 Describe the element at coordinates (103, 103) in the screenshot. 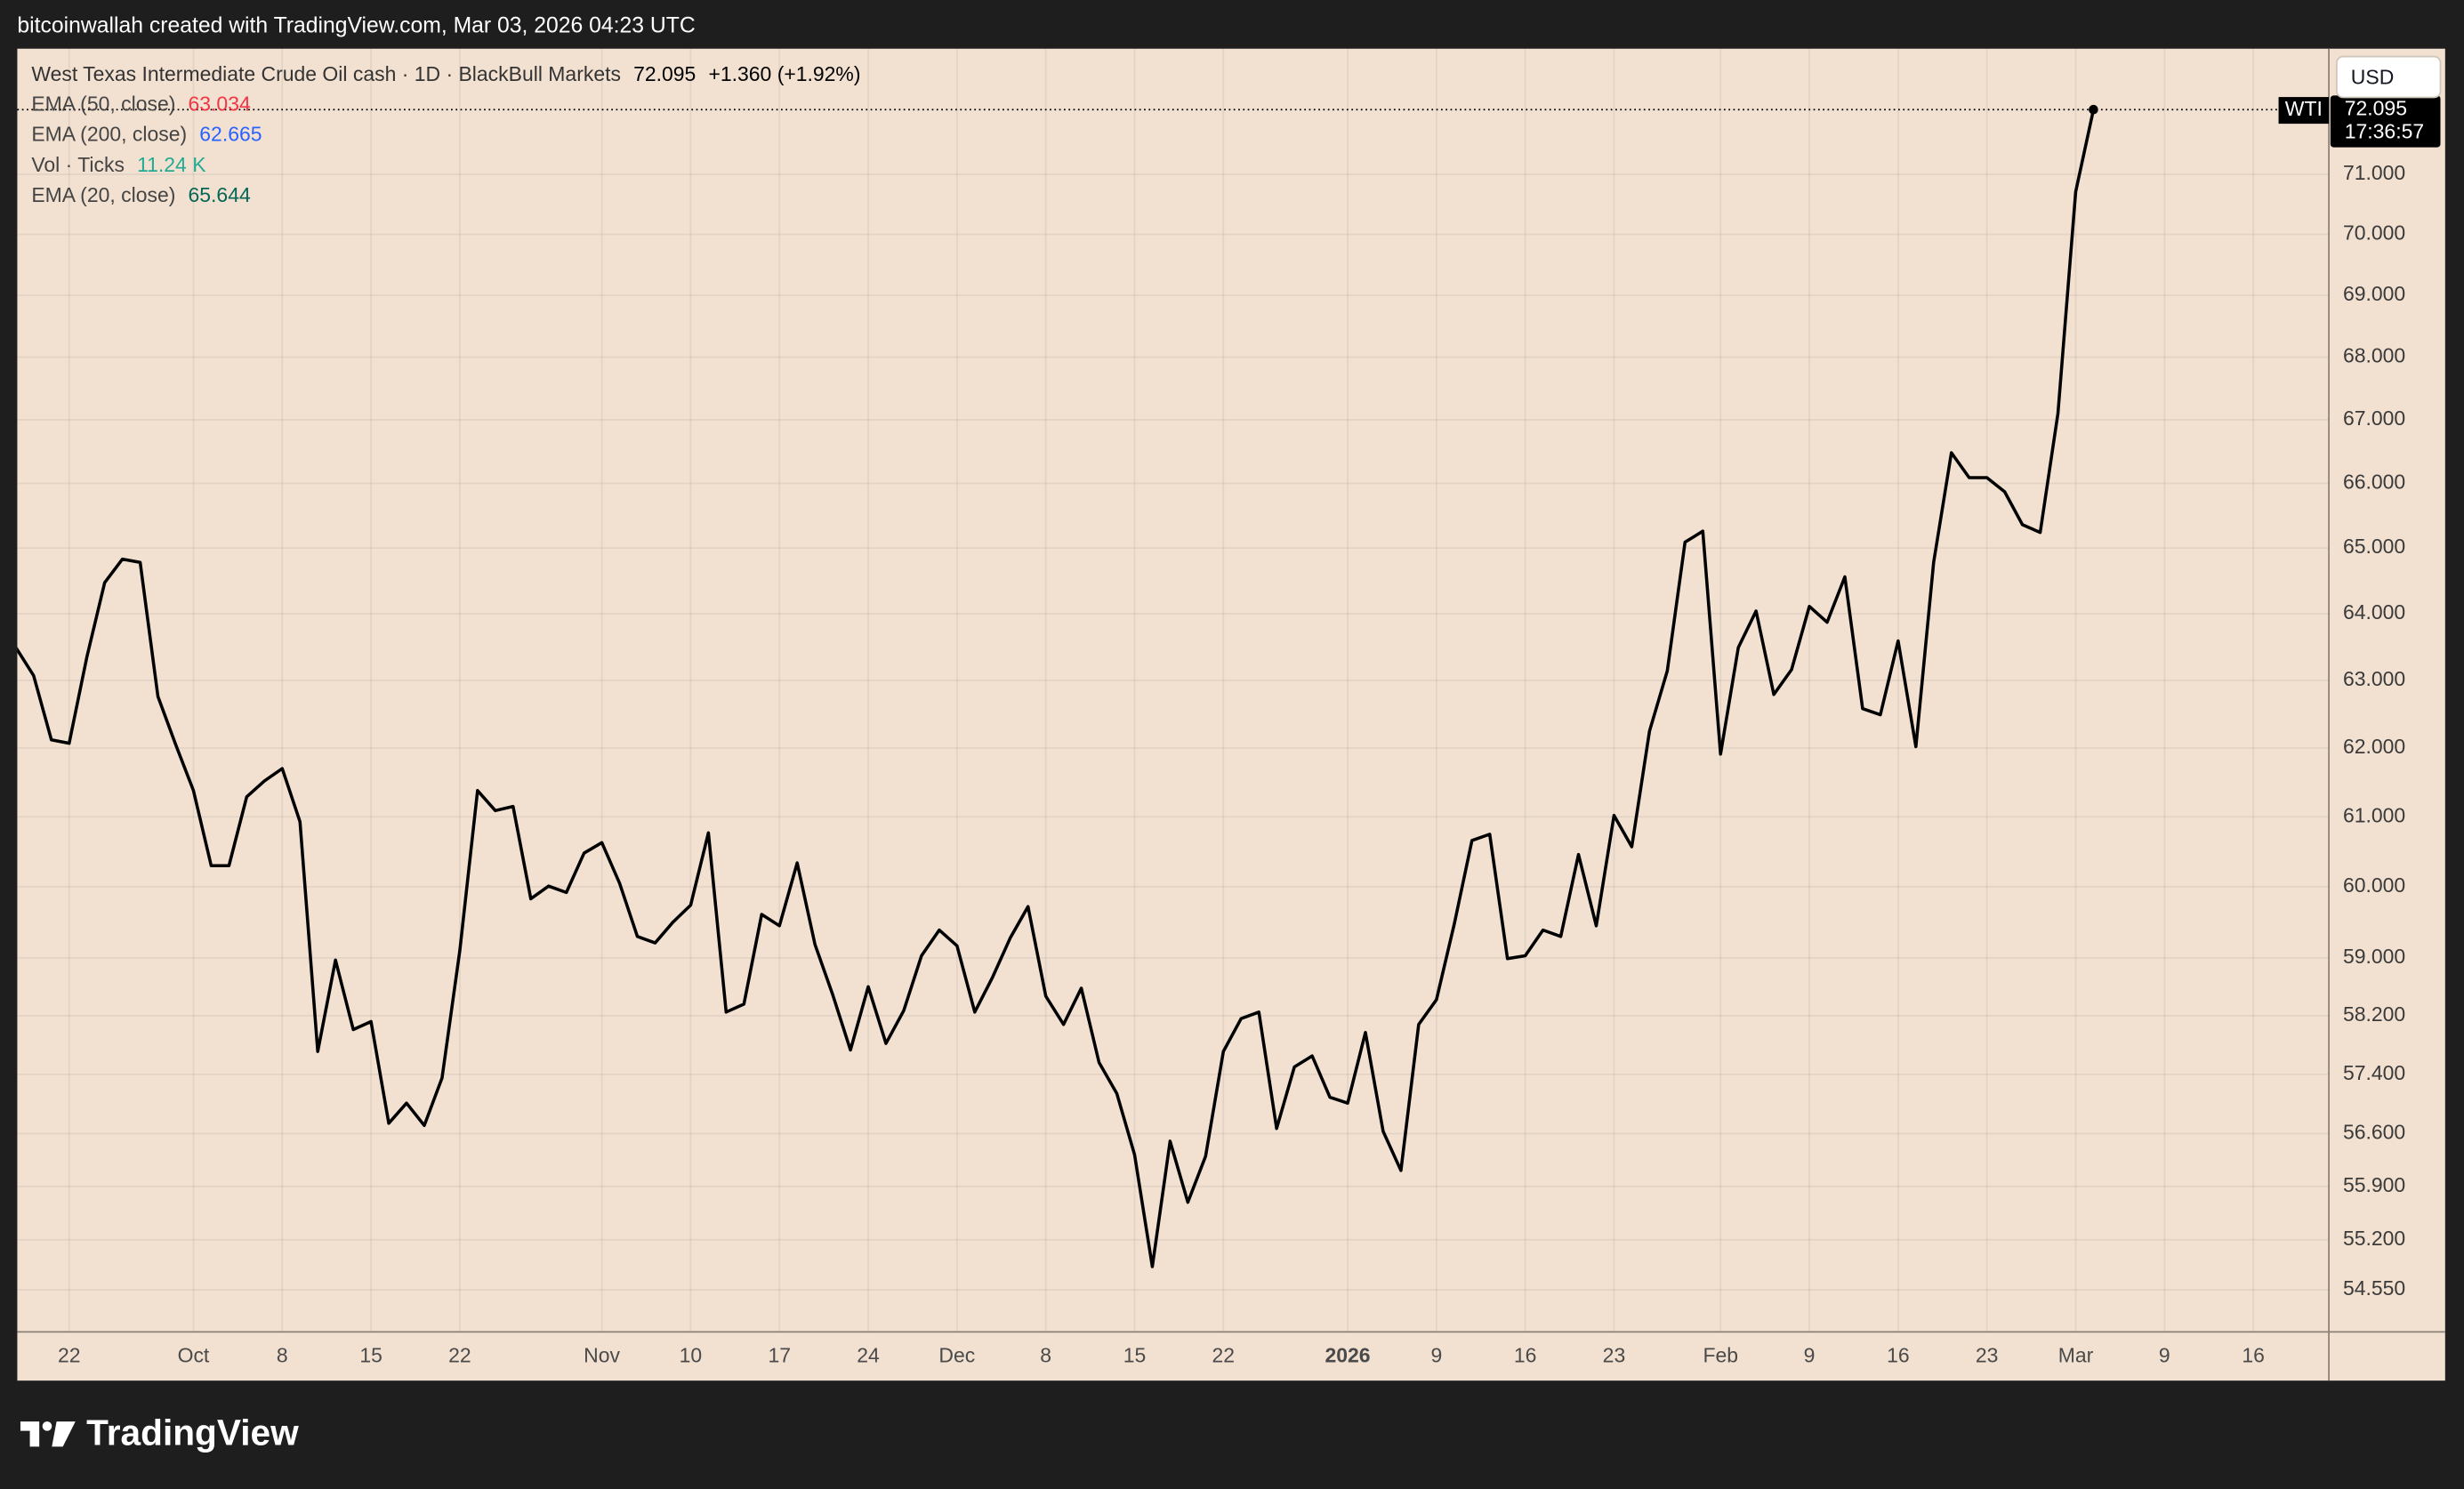

I see `indicator-name: EMA (50, close)` at that location.